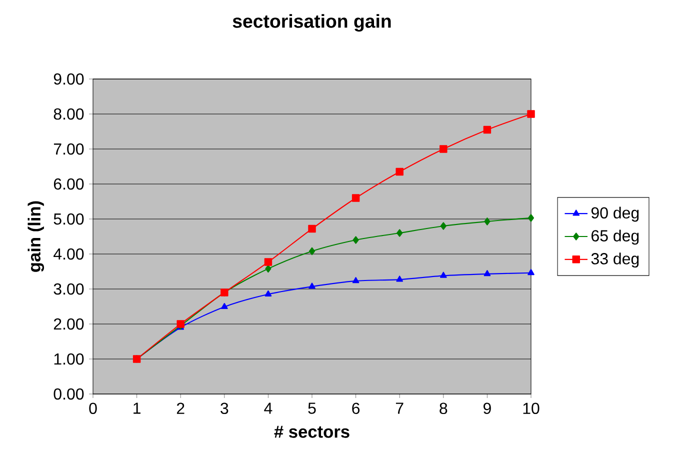 This screenshot has height=465, width=680. I want to click on y-tick-label: 6.00, so click(69, 184).